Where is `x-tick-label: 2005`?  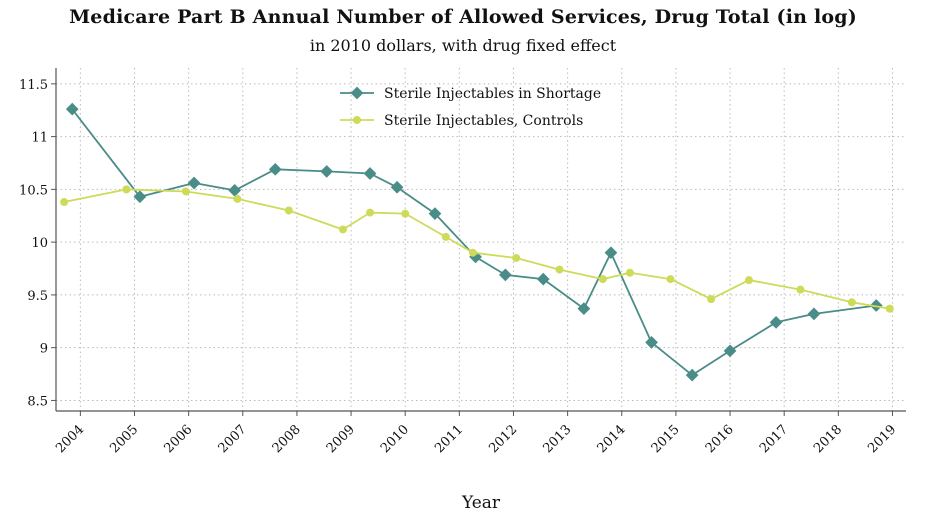 x-tick-label: 2005 is located at coordinates (124, 439).